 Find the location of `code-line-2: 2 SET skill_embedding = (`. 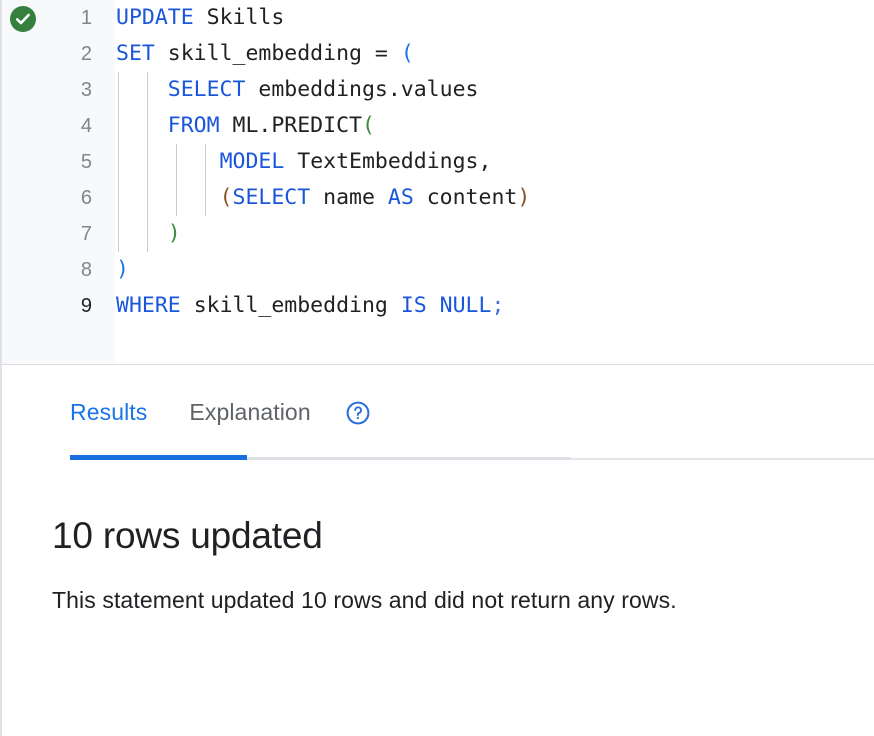

code-line-2: 2 SET skill_embedding = ( is located at coordinates (438, 54).